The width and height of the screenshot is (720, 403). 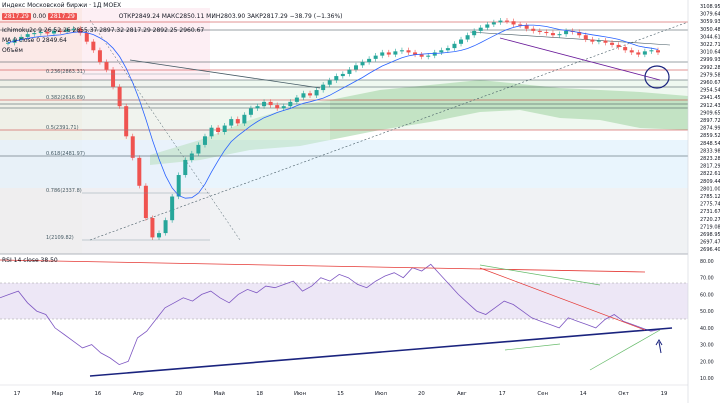 I want to click on price-axis-label: 2809.44, so click(x=710, y=182).